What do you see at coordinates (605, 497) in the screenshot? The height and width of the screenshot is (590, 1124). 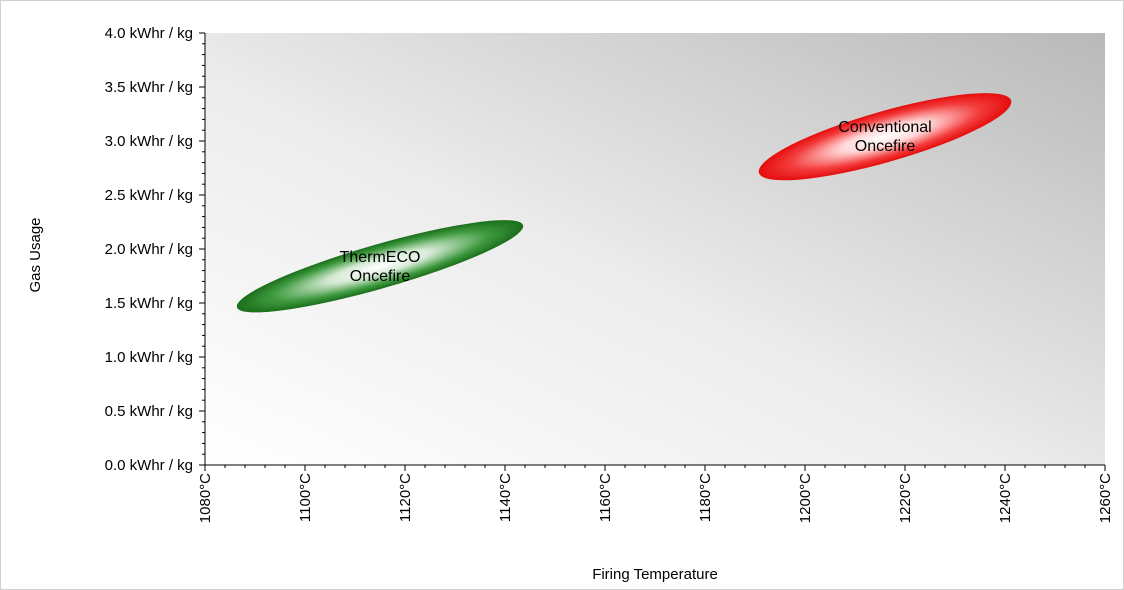 I see `x-tick-label: 1160°C` at bounding box center [605, 497].